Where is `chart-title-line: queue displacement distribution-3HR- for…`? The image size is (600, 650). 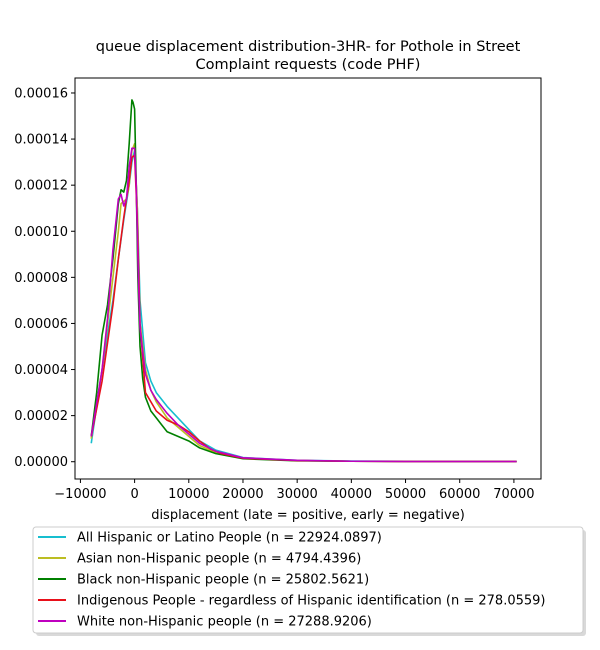 chart-title-line: queue displacement distribution-3HR- for… is located at coordinates (308, 47).